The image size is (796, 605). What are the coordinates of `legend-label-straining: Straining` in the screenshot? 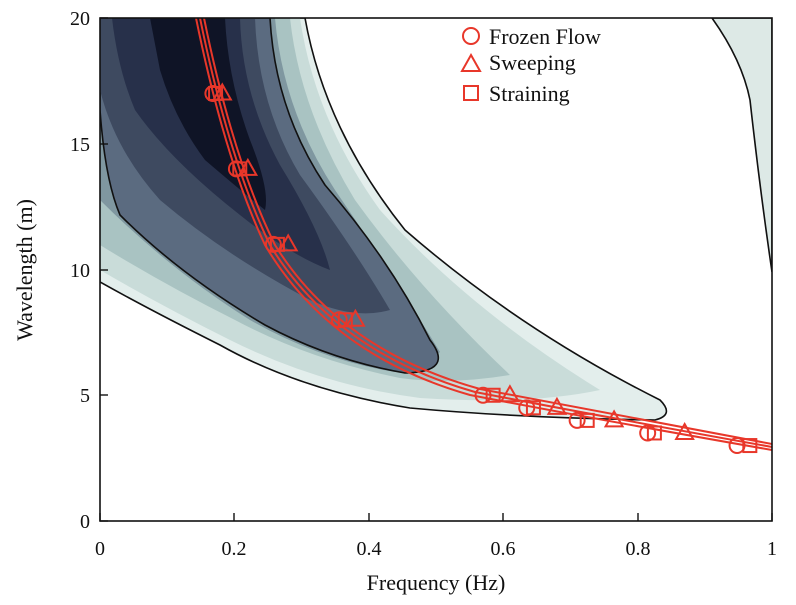 It's located at (529, 93).